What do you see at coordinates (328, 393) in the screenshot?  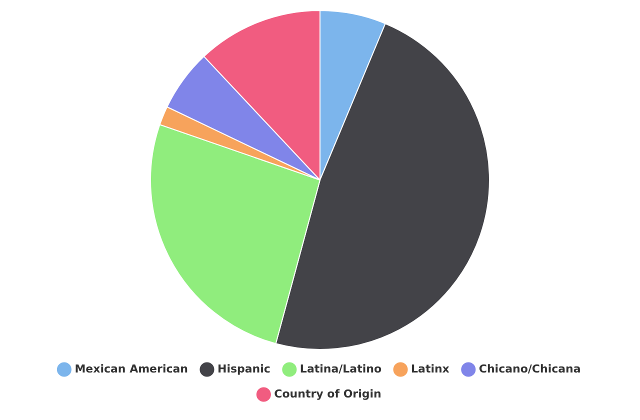 I see `legend-label: Country of Origin` at bounding box center [328, 393].